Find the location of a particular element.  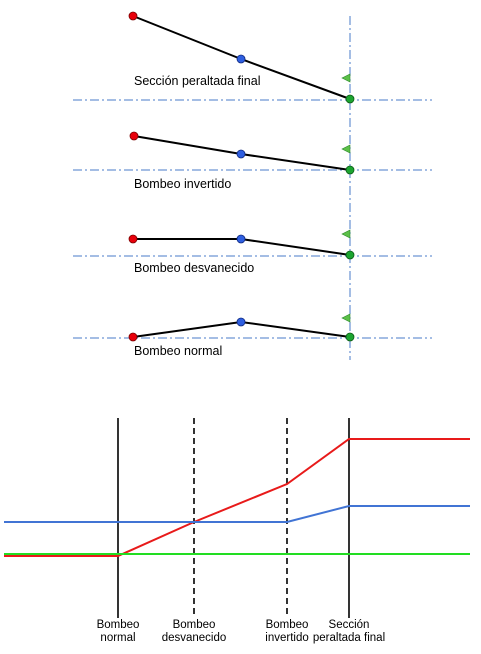

section-label: Sección peraltada final is located at coordinates (197, 81).